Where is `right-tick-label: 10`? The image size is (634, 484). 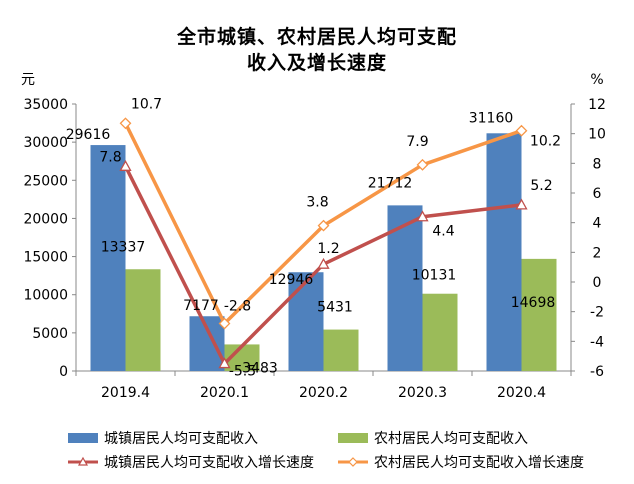 right-tick-label: 10 is located at coordinates (597, 135).